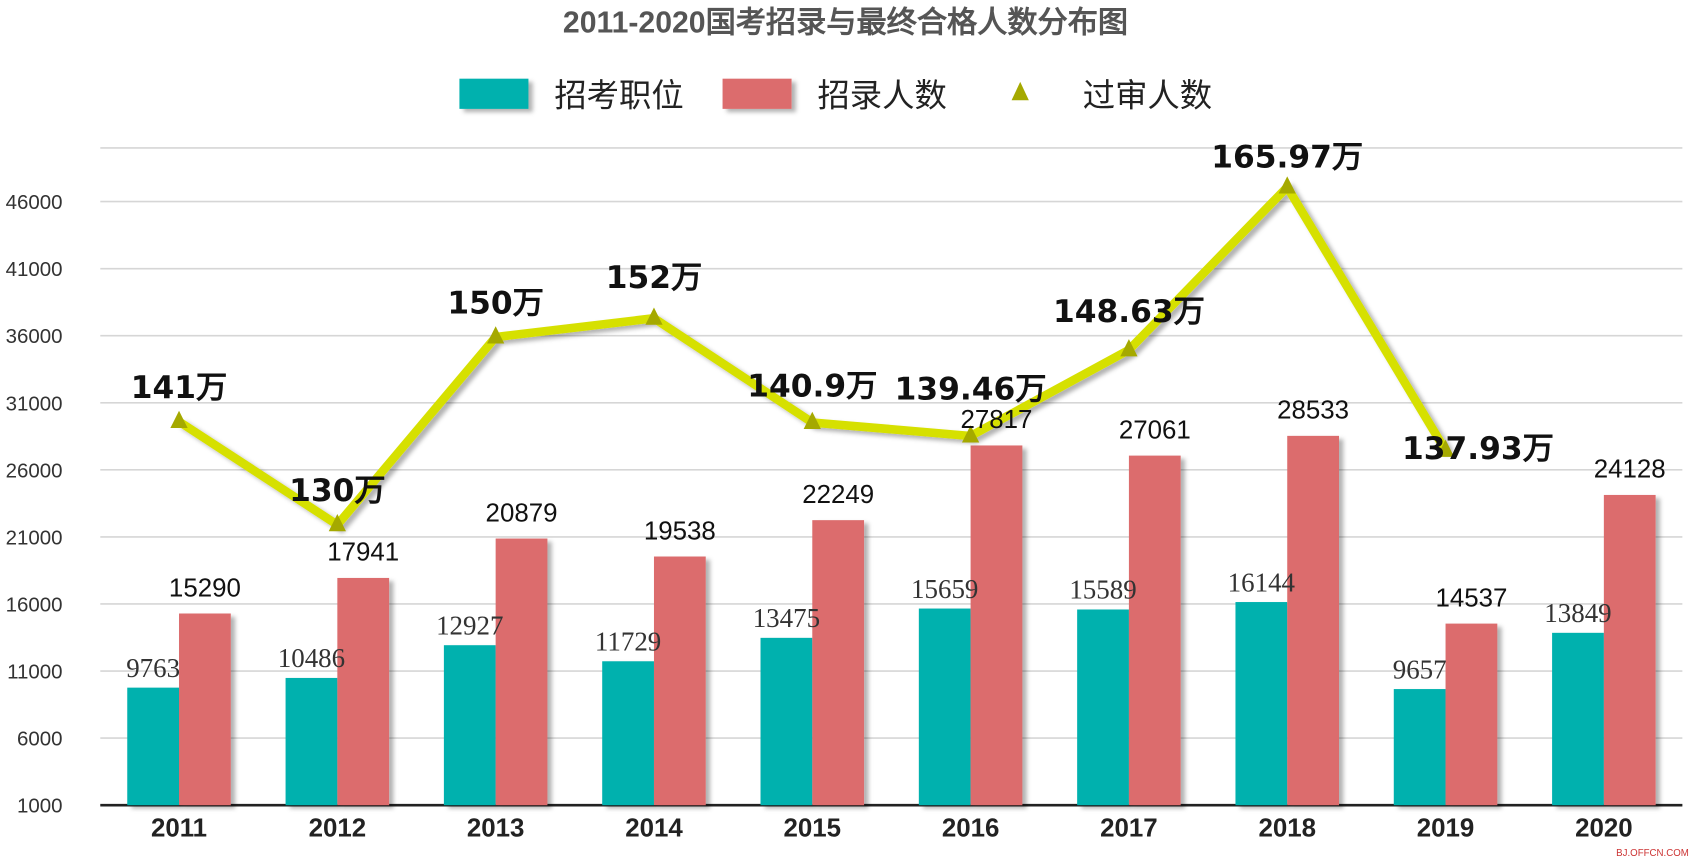 Image resolution: width=1691 pixels, height=858 pixels. Describe the element at coordinates (153, 668) in the screenshot. I see `data-label-positions: 9763` at that location.